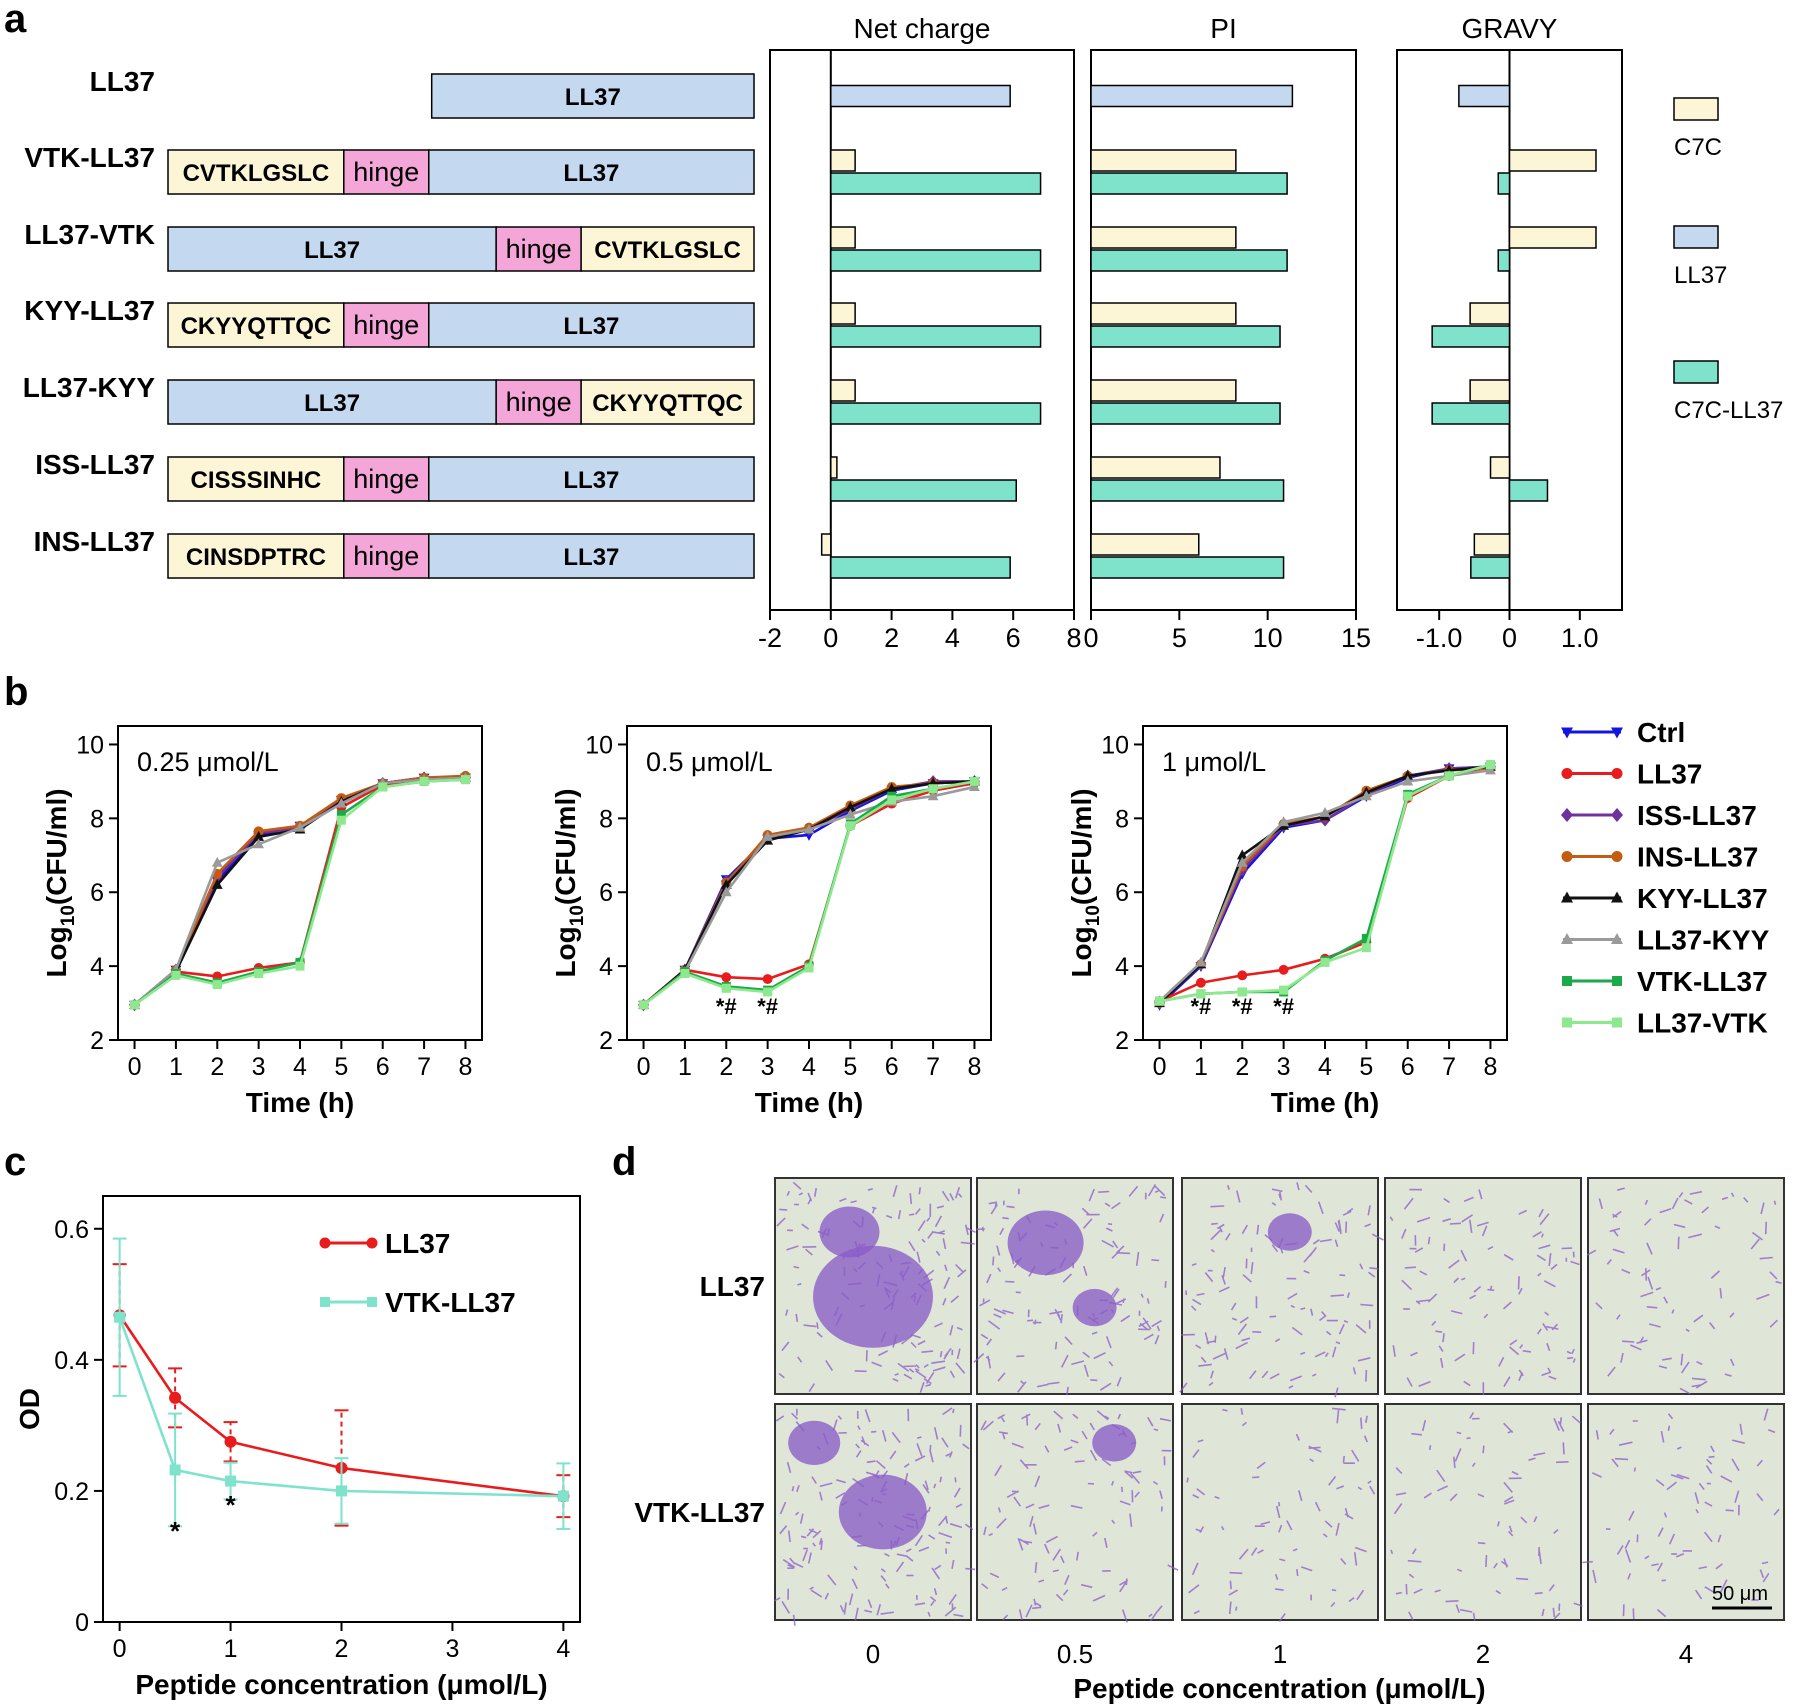 This screenshot has width=1800, height=1705. Describe the element at coordinates (1490, 313) in the screenshot. I see `bar-c7c-kyy-ll37-gravy` at that location.